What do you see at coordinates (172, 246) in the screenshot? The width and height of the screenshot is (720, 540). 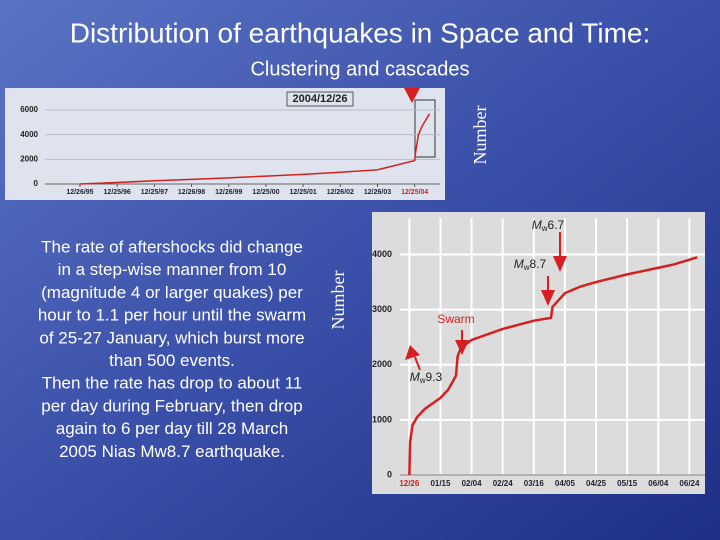 I see `body-line: The rate of aftershocks did change` at bounding box center [172, 246].